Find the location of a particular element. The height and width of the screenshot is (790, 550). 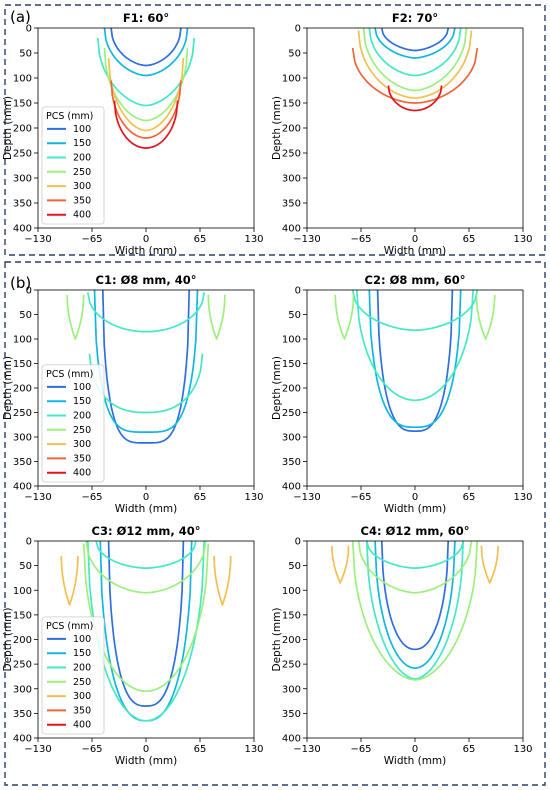

legend-entry-400: 400 is located at coordinates (82, 473).